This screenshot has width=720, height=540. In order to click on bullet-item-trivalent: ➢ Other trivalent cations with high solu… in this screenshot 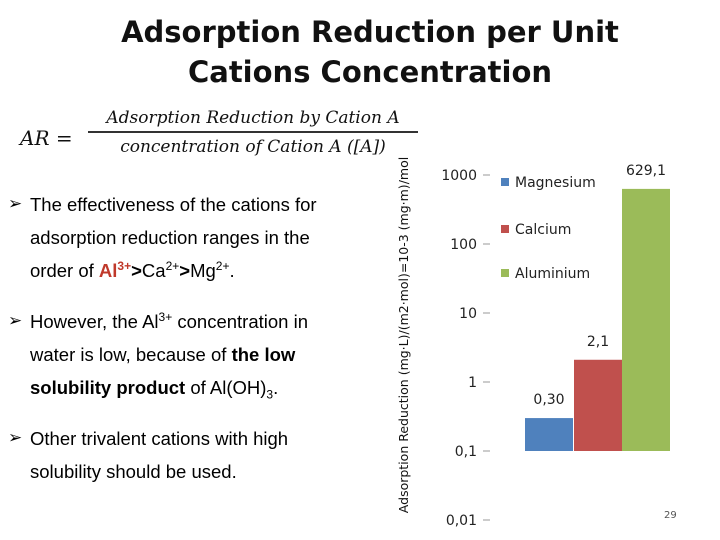, I will do `click(180, 455)`.